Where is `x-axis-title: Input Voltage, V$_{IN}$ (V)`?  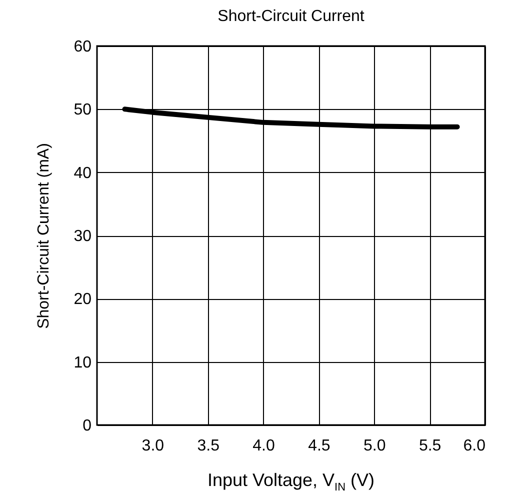
x-axis-title: Input Voltage, V$_{IN}$ (V) is located at coordinates (291, 482).